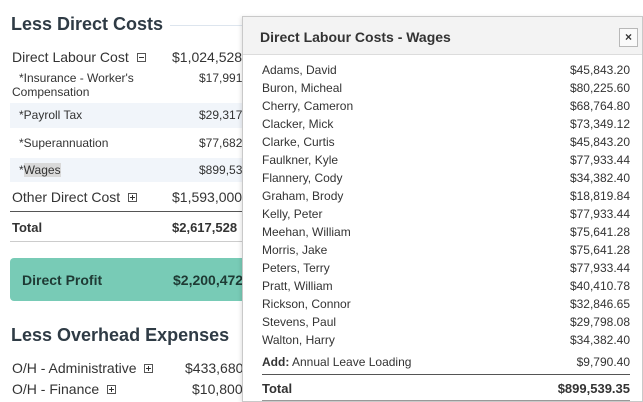 This screenshot has height=402, width=643. Describe the element at coordinates (355, 37) in the screenshot. I see `popup-title: Direct Labour Costs - Wages` at that location.